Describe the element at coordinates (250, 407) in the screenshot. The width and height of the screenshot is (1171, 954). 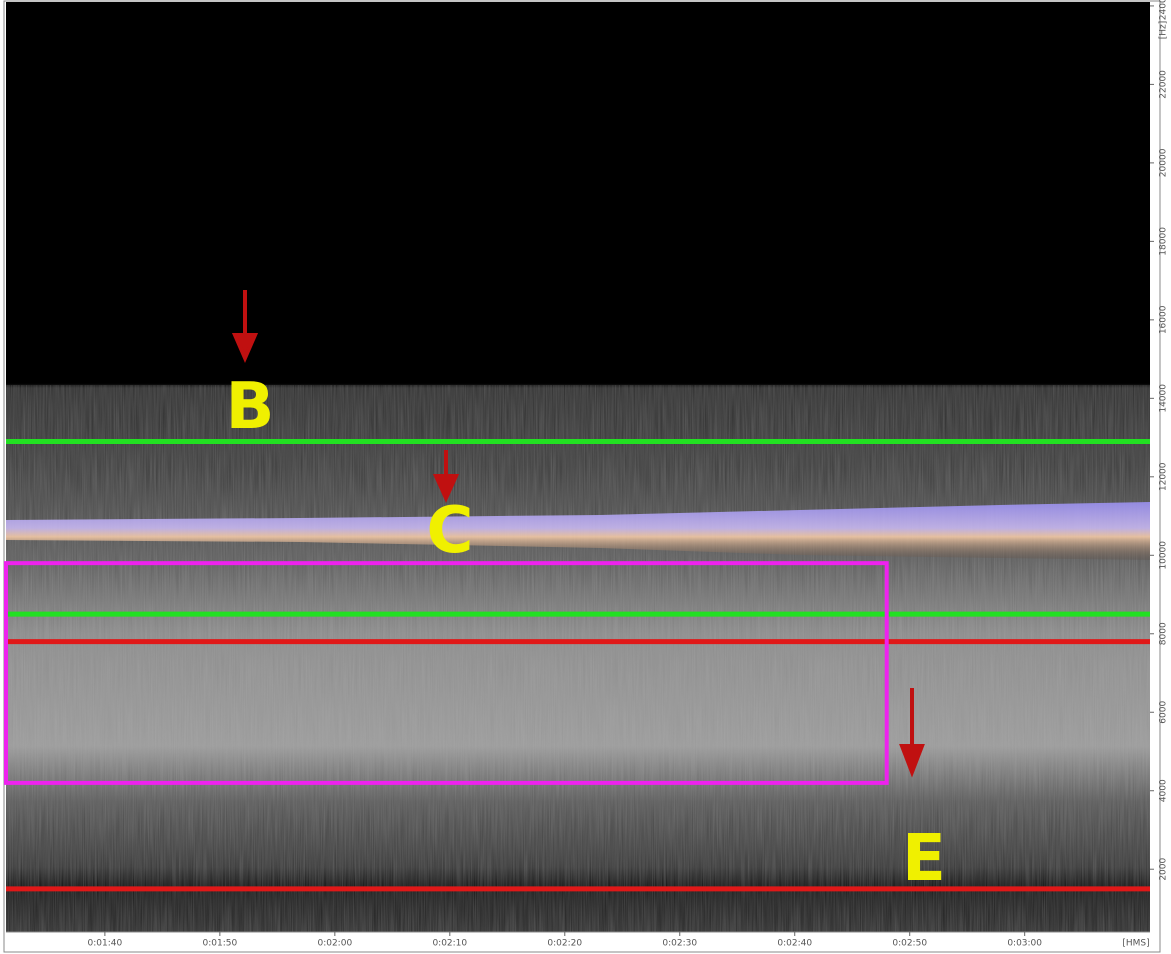
I see `annotation: B` at that location.